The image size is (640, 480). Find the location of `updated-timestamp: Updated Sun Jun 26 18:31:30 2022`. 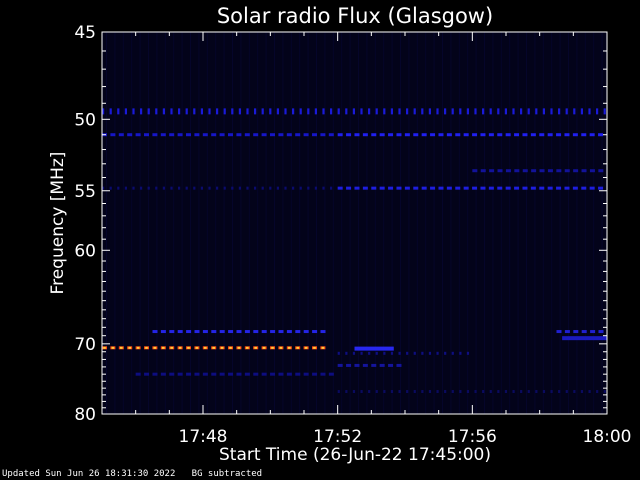

updated-timestamp: Updated Sun Jun 26 18:31:30 2022 is located at coordinates (88, 474).